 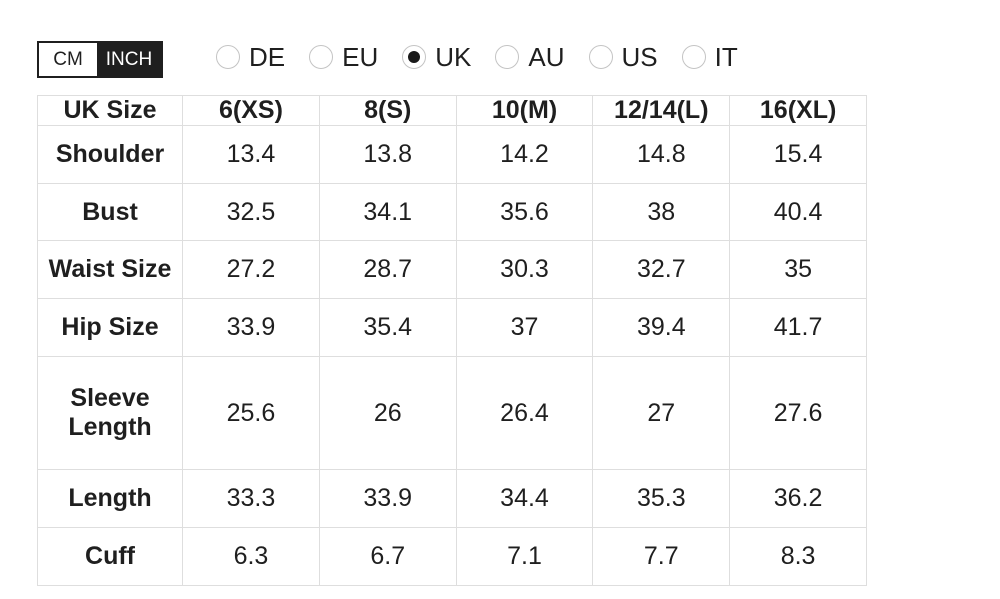 What do you see at coordinates (524, 270) in the screenshot?
I see `size-value-cell: 30.3` at bounding box center [524, 270].